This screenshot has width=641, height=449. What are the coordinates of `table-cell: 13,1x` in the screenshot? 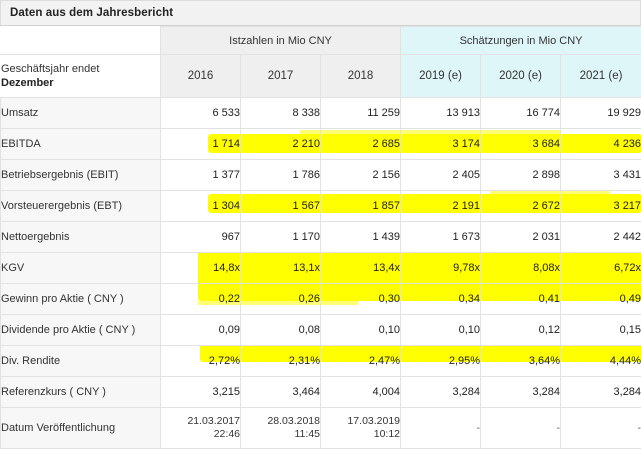 It's located at (281, 268).